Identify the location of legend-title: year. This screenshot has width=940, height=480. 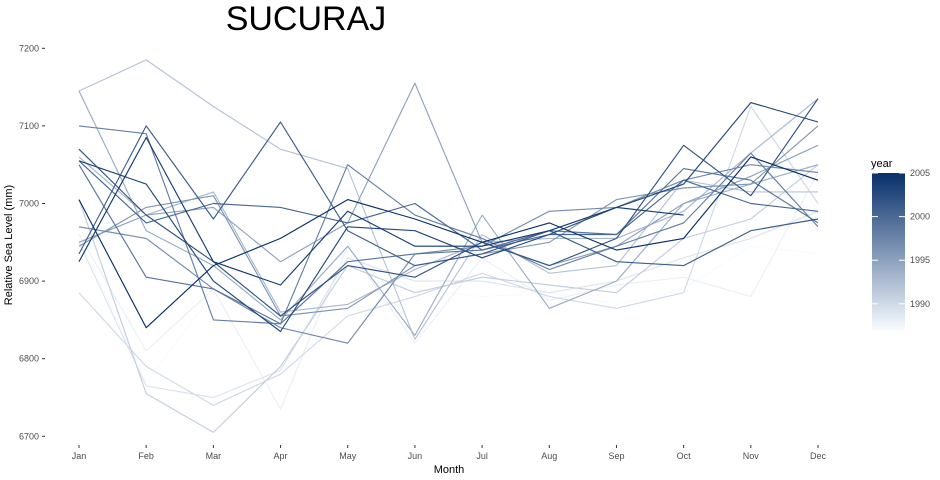
(882, 164).